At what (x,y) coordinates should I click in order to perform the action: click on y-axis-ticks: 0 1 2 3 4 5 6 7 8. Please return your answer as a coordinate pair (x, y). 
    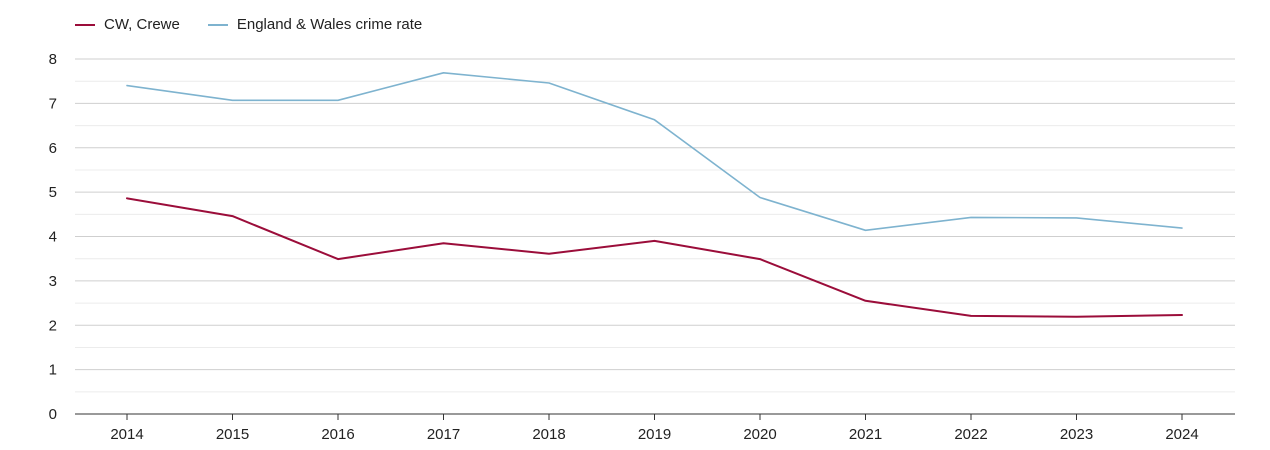
    Looking at the image, I should click on (53, 237).